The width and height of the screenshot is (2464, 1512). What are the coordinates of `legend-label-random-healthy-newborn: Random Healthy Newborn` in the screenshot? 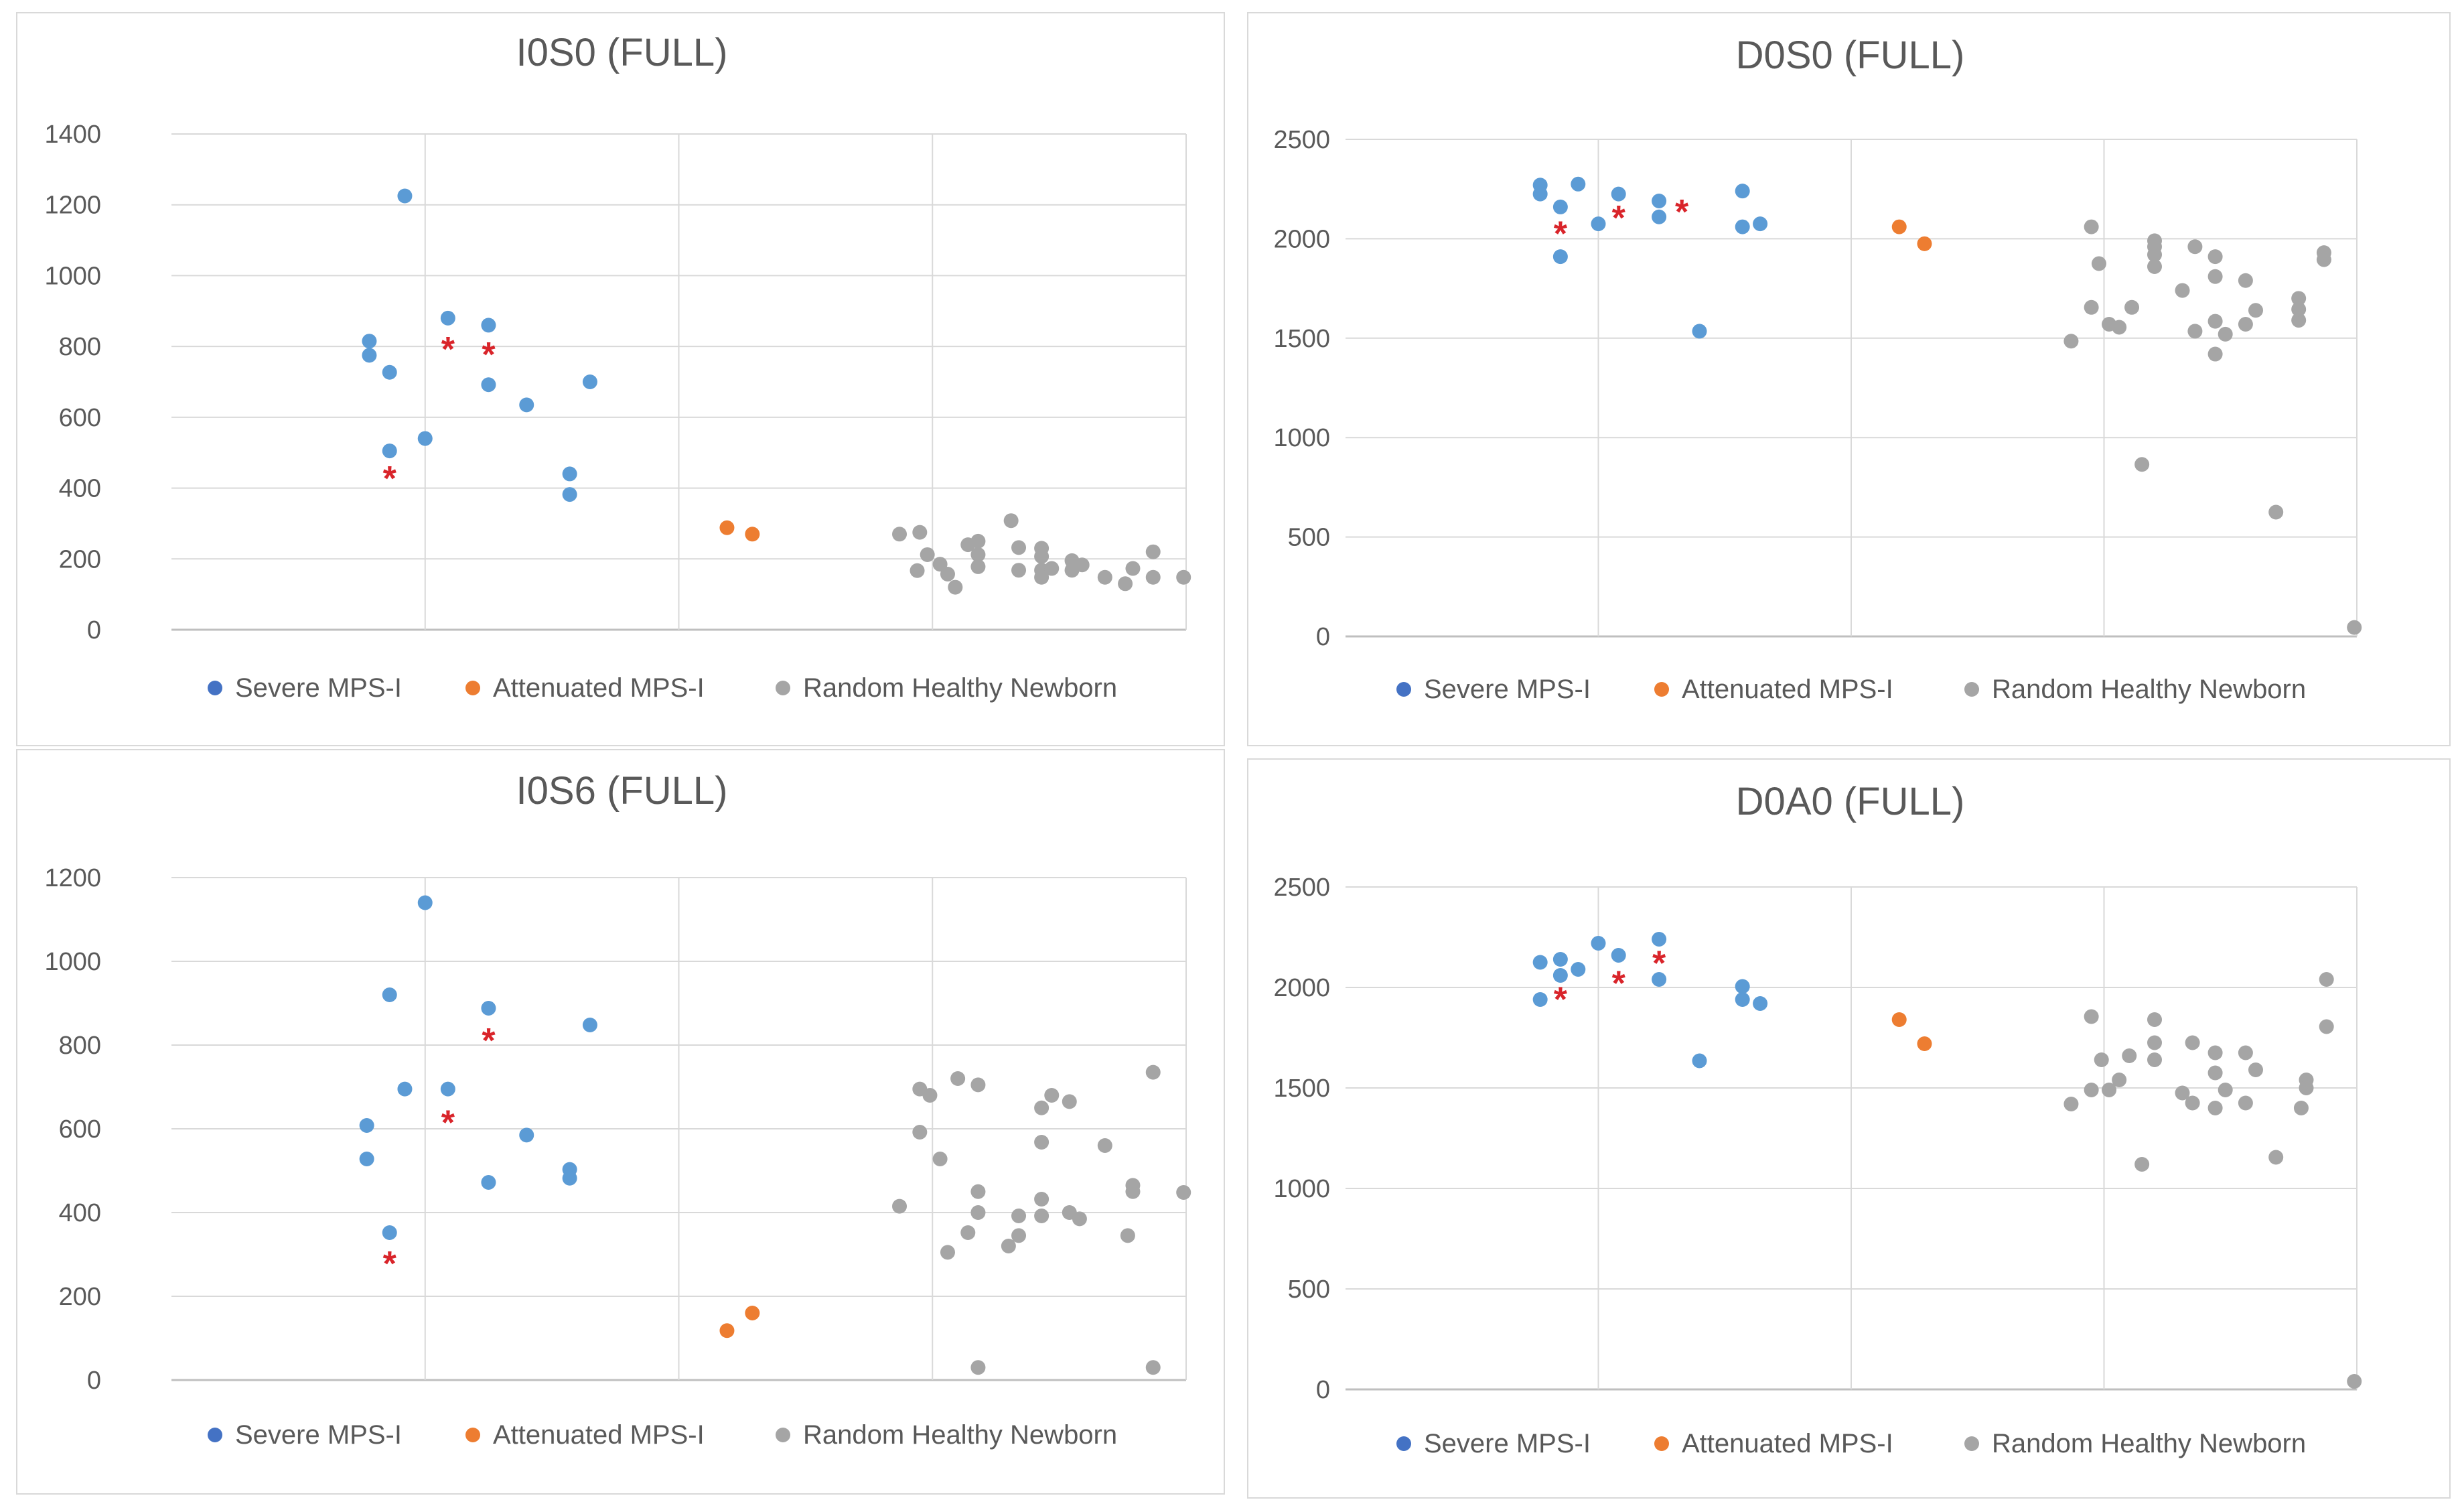 It's located at (2149, 689).